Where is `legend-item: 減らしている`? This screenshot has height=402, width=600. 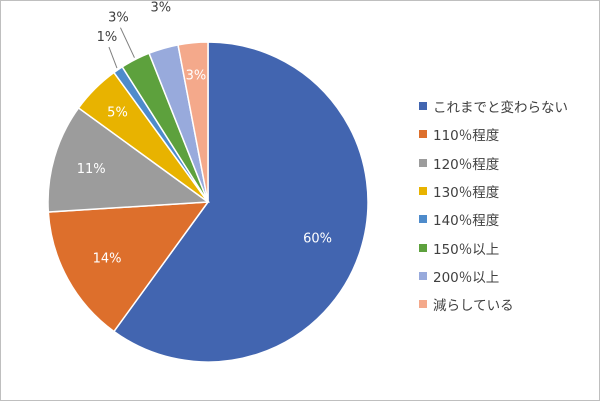 legend-item: 減らしている is located at coordinates (493, 304).